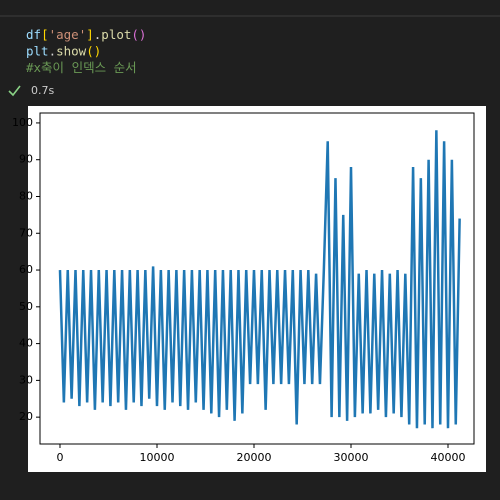 This screenshot has width=500, height=500. I want to click on y-tick-label: 20, so click(26, 416).